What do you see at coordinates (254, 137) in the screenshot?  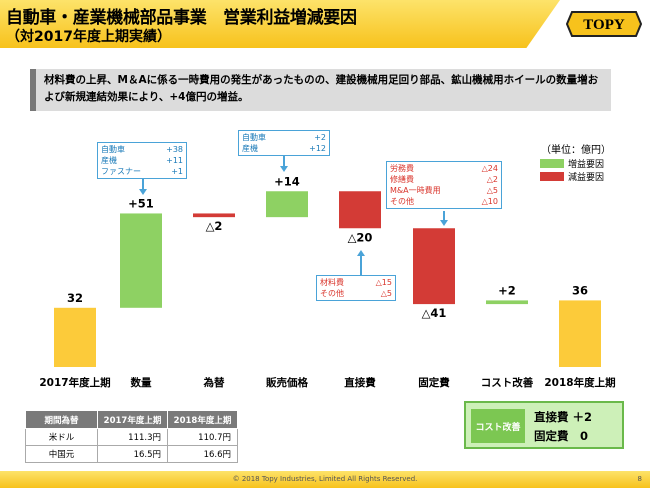 I see `price-callout-item-name: 自動車` at bounding box center [254, 137].